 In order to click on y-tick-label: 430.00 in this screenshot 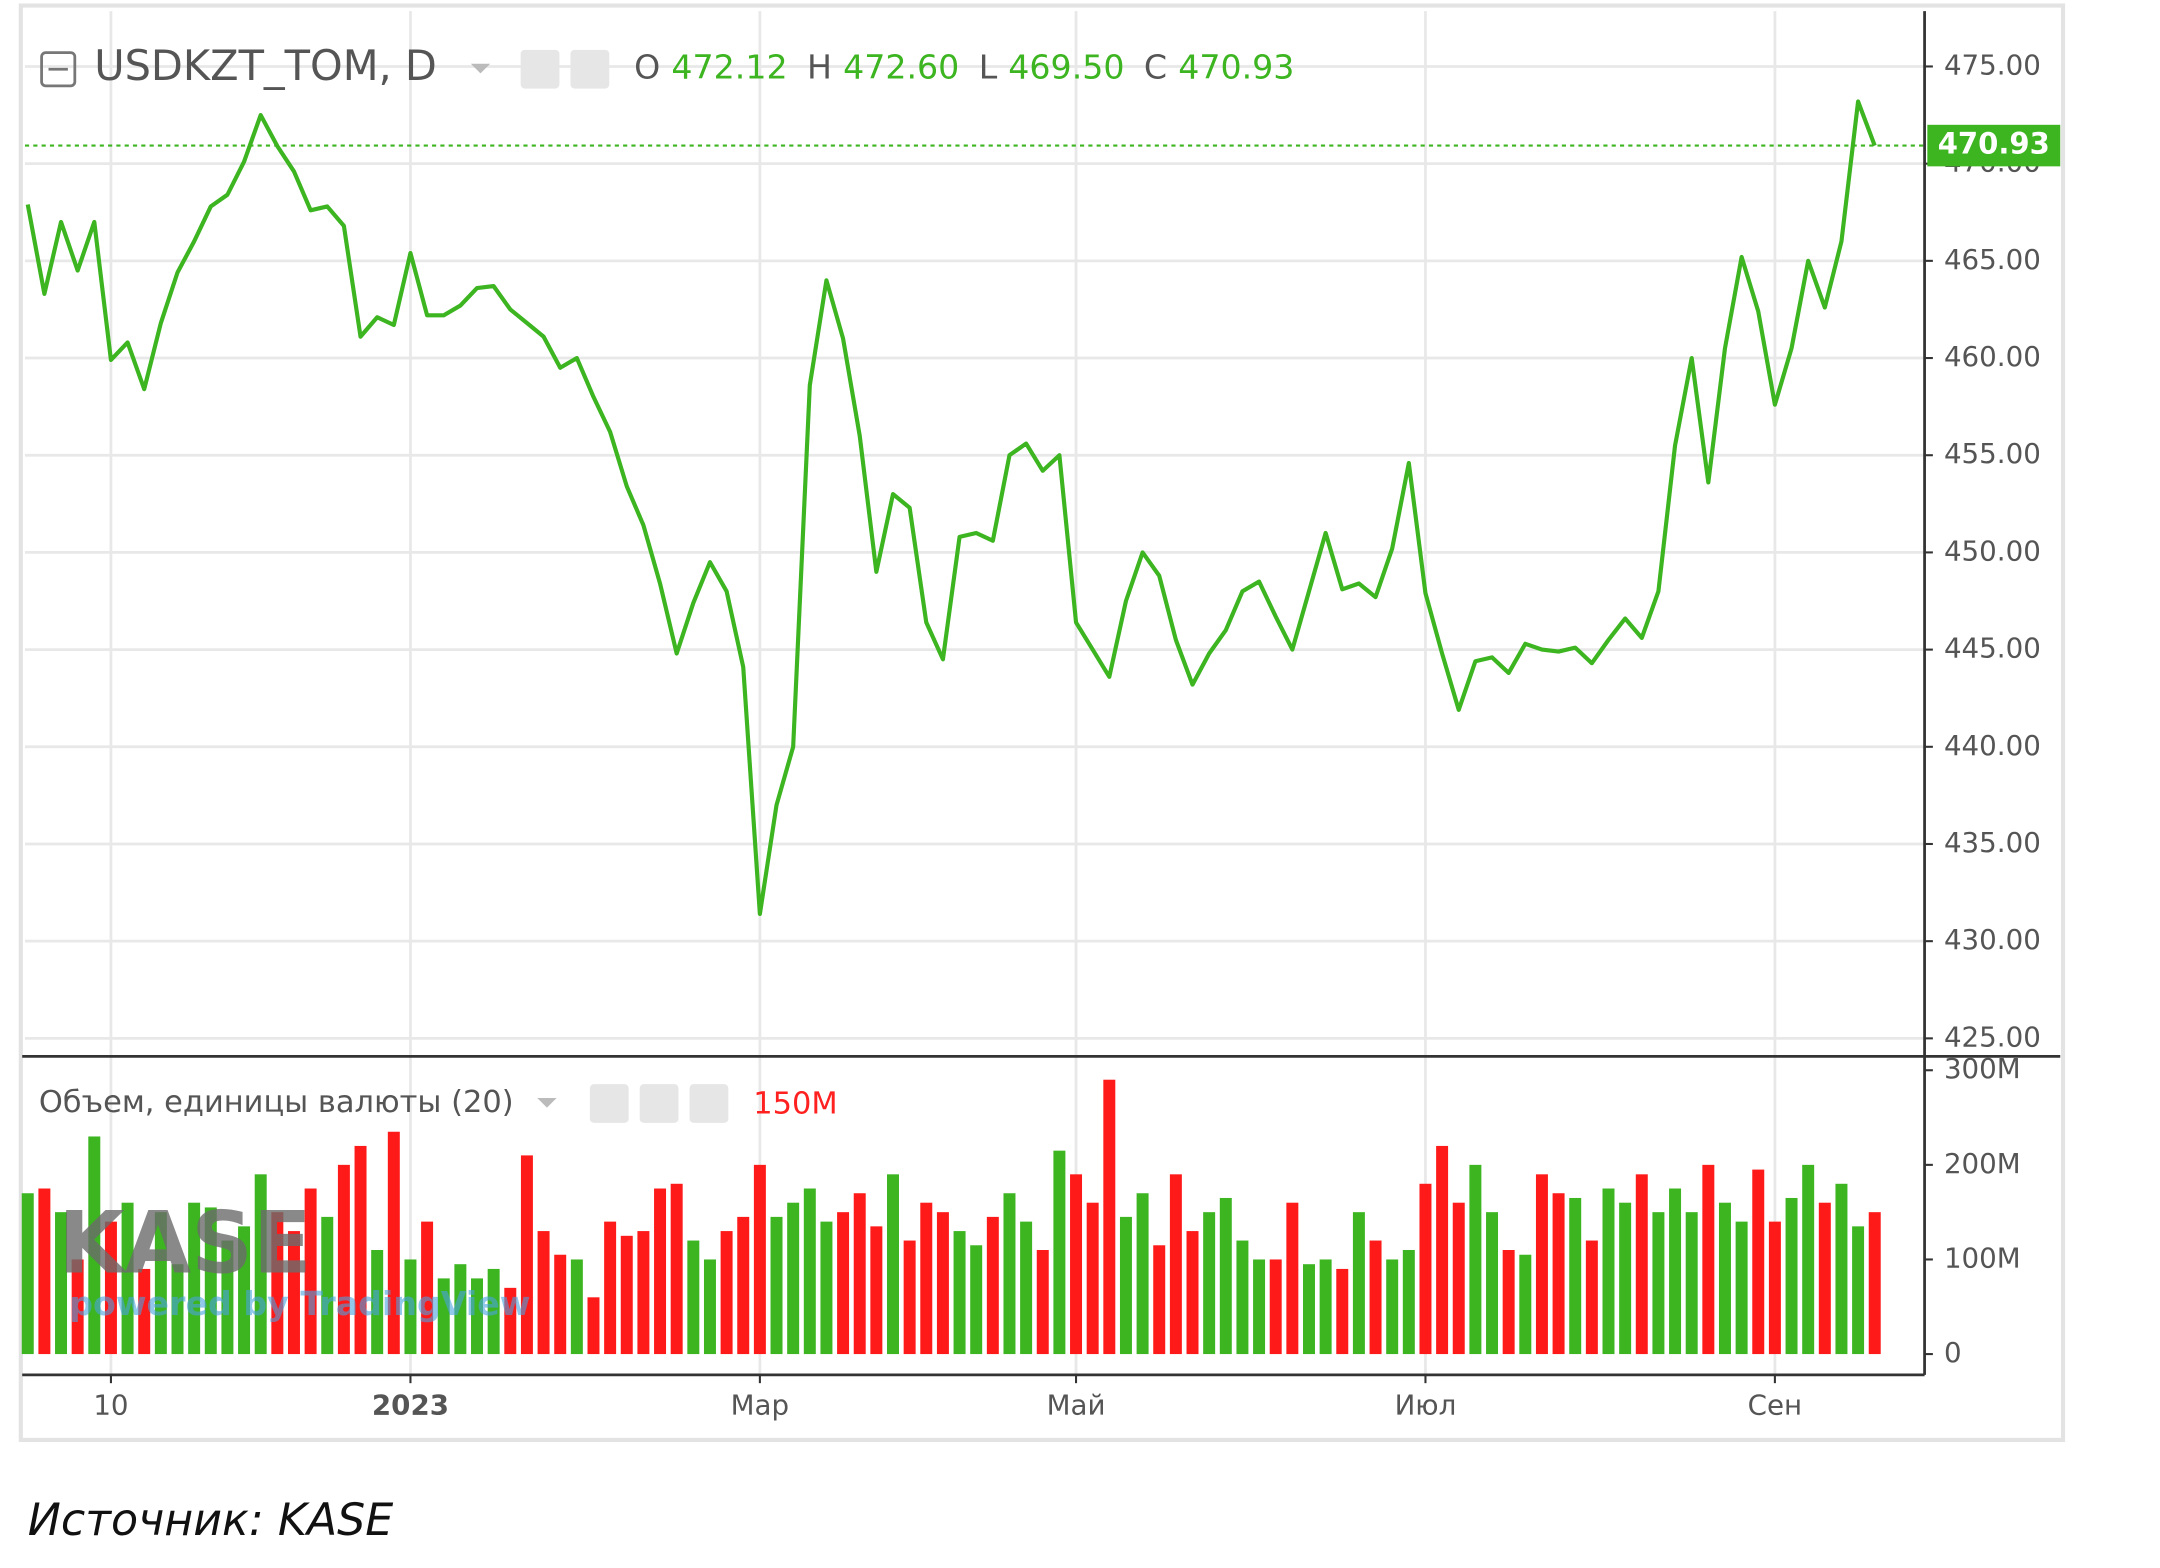, I will do `click(1992, 939)`.